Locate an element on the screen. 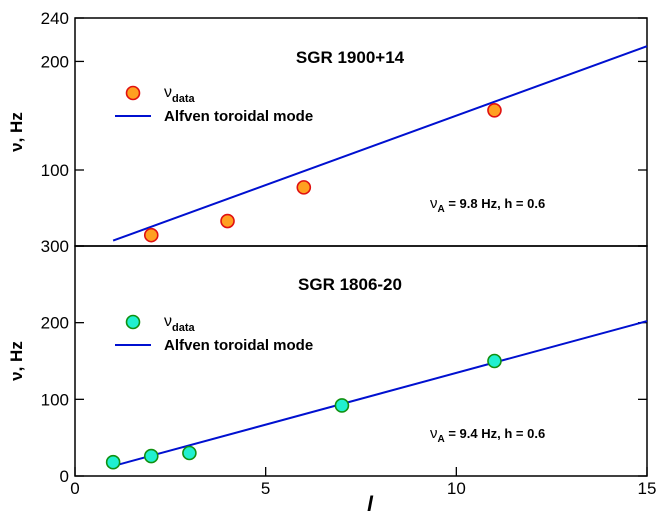 This screenshot has width=659, height=525. x-tick-label: 15 is located at coordinates (647, 488).